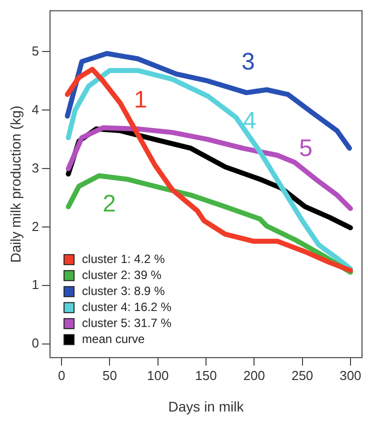 This screenshot has width=368, height=426. Describe the element at coordinates (36, 168) in the screenshot. I see `y-tick-label: 3` at that location.